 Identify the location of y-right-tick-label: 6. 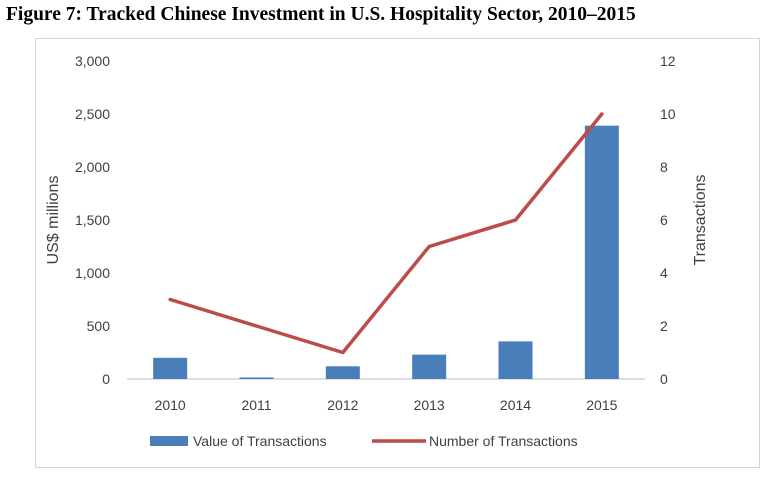
(664, 220).